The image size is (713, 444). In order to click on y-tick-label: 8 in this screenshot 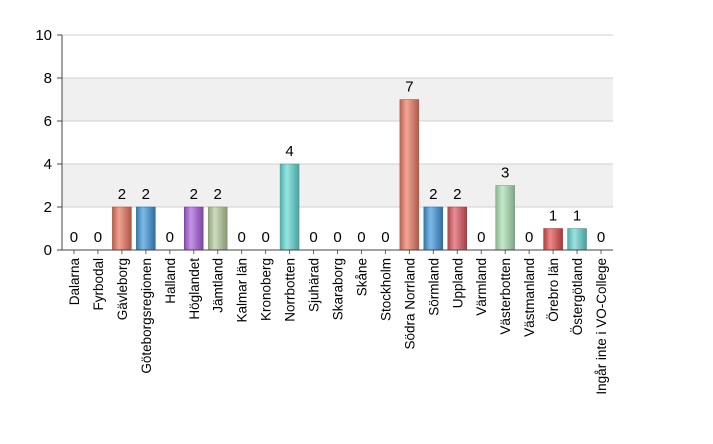, I will do `click(48, 78)`.